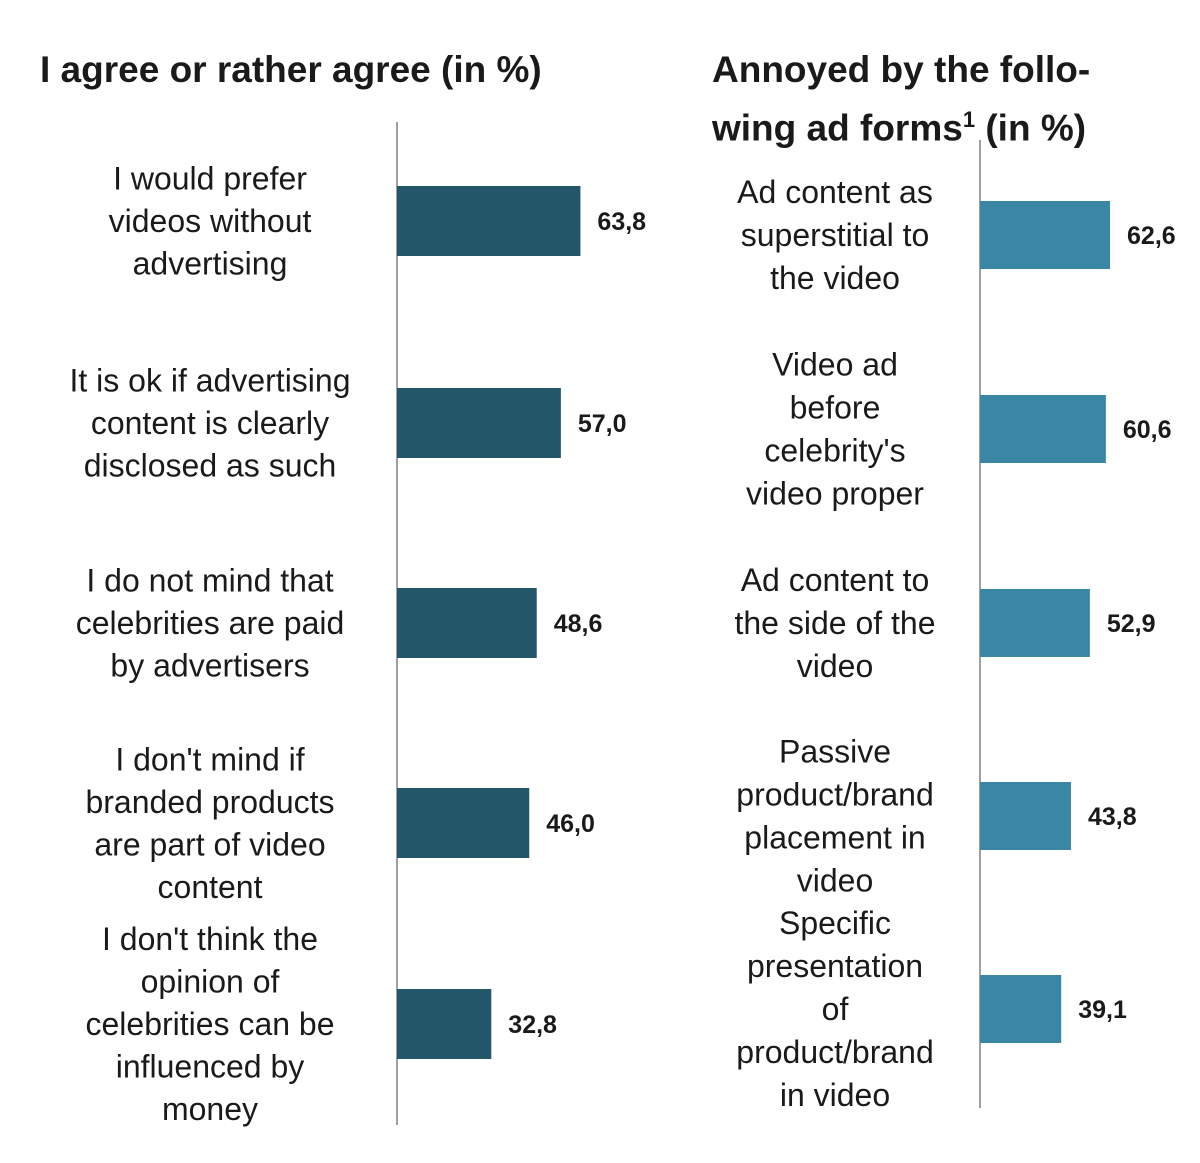 Image resolution: width=1200 pixels, height=1163 pixels. Describe the element at coordinates (834, 816) in the screenshot. I see `right-category-label-4: Passive product/brand placement in video` at that location.